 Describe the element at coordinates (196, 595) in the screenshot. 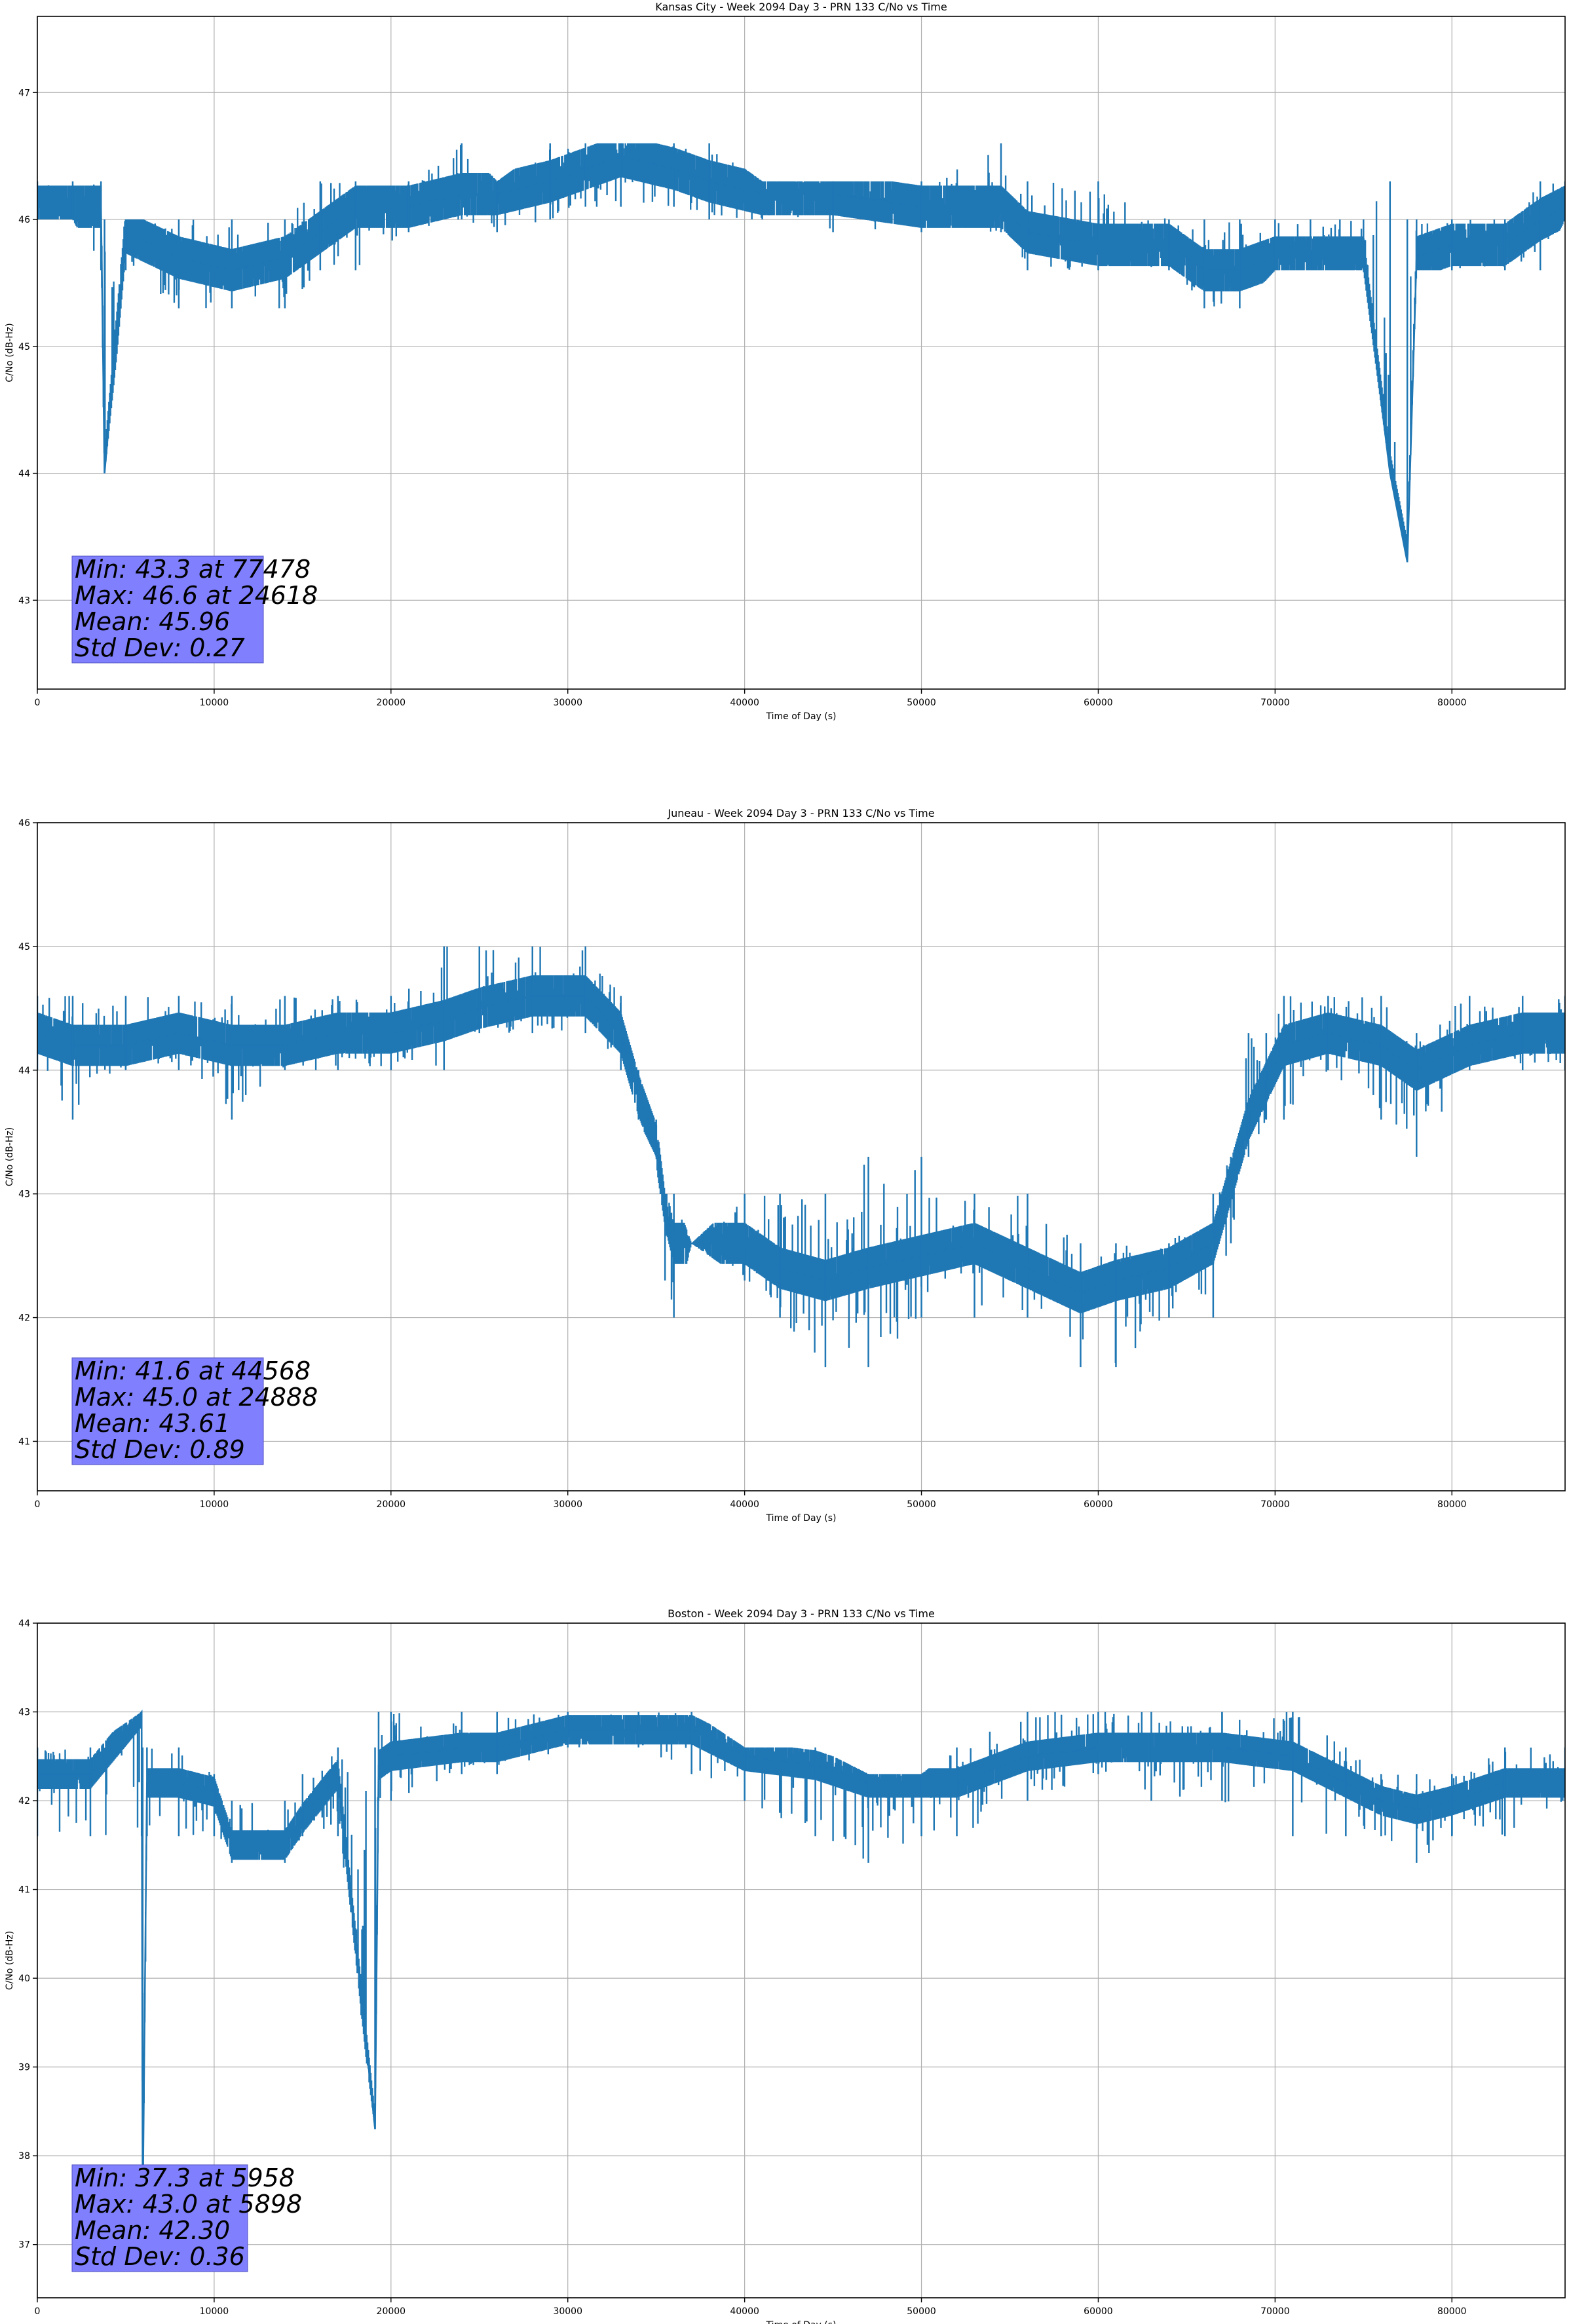

I see `stats-line: Max: 46.6 at 24618` at that location.